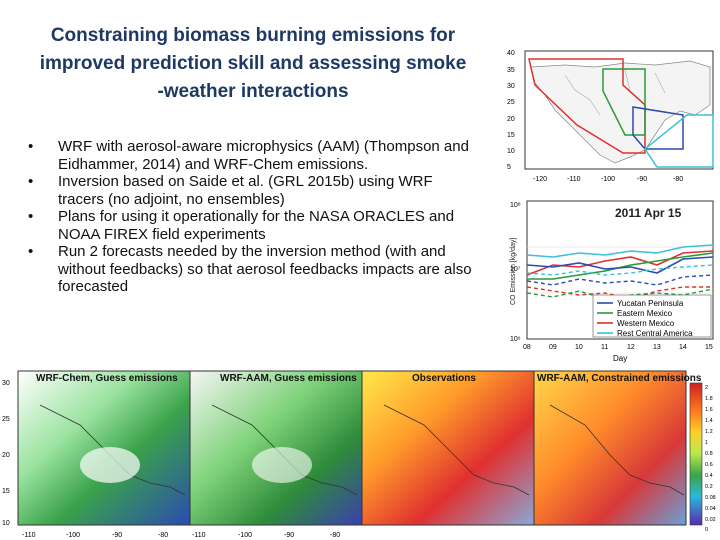 Image resolution: width=720 pixels, height=540 pixels. I want to click on chart-x-tick: 15, so click(709, 347).